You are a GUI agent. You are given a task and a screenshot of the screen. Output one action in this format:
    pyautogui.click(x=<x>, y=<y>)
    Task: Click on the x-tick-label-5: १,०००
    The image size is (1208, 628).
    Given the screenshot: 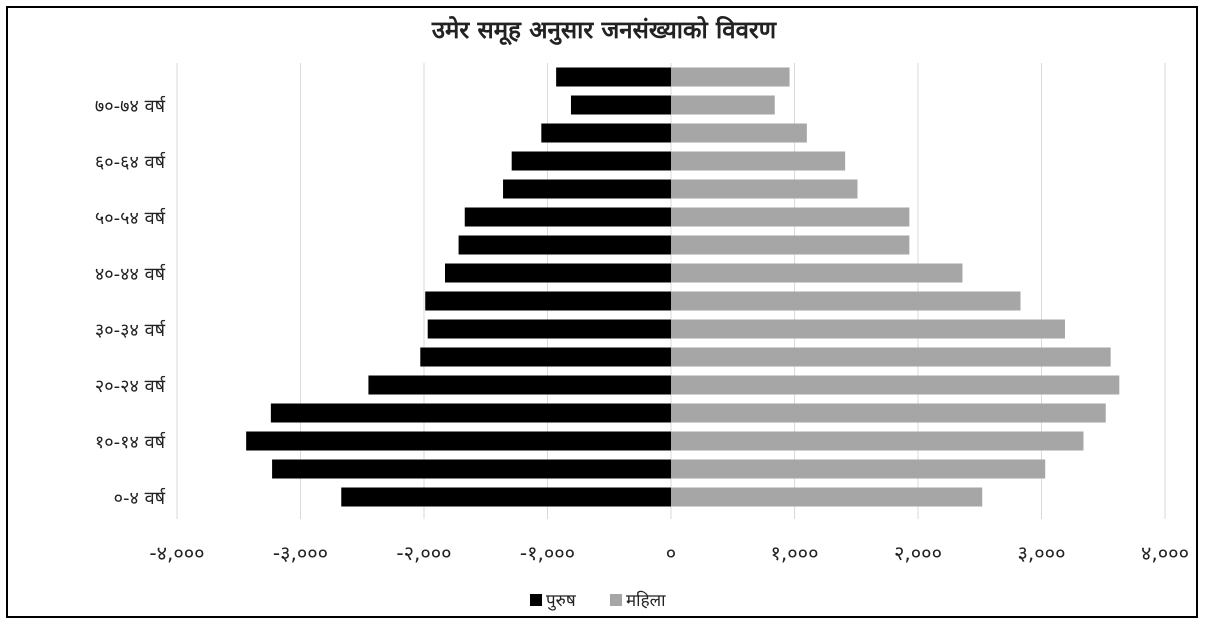 What is the action you would take?
    pyautogui.click(x=795, y=553)
    